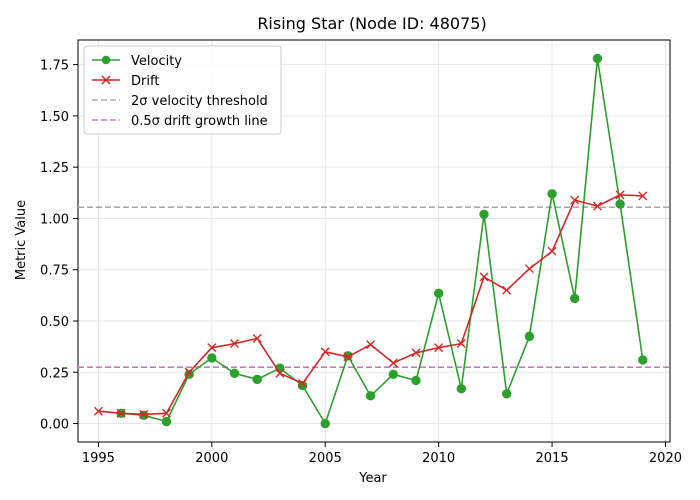 This screenshot has width=700, height=500. I want to click on legend-label: 0.5σ drift growth line, so click(199, 121).